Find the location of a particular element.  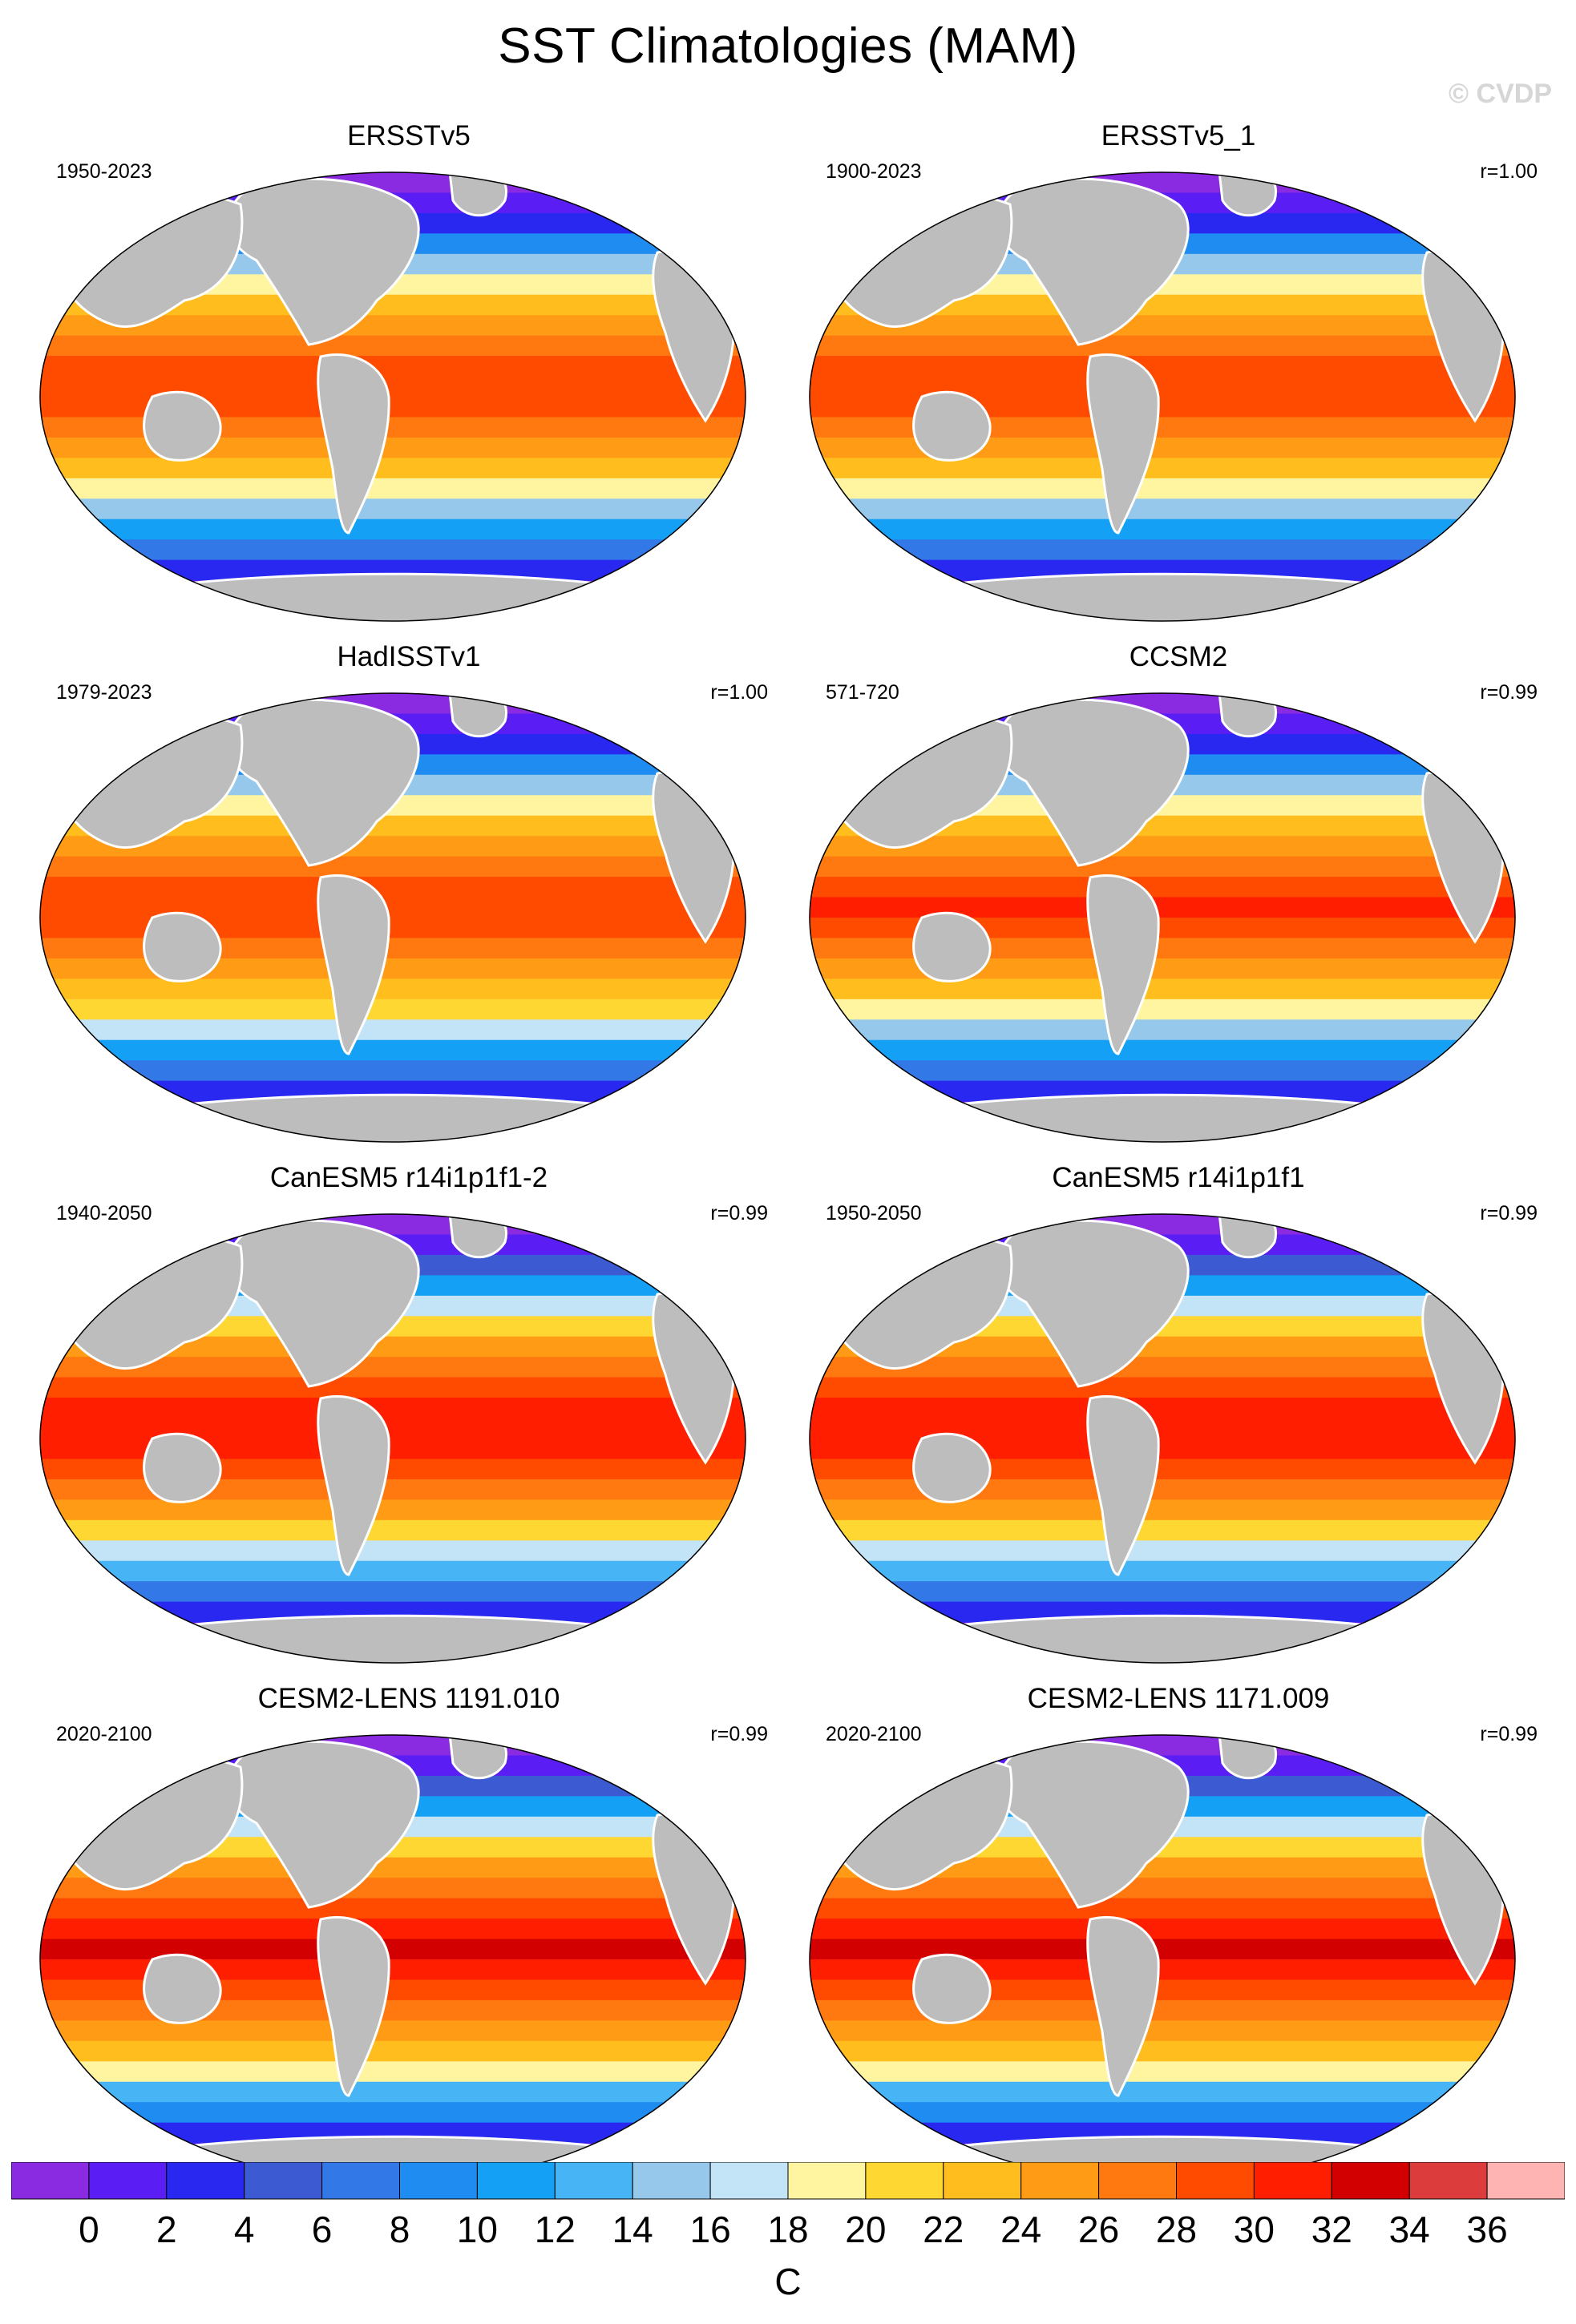

colorbar-tick-label: 14 is located at coordinates (632, 2229).